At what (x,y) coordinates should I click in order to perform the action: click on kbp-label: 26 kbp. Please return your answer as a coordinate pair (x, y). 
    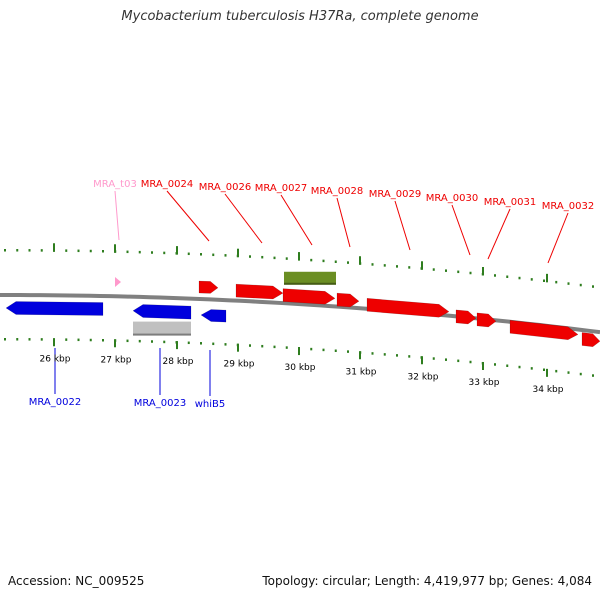
    Looking at the image, I should click on (55, 359).